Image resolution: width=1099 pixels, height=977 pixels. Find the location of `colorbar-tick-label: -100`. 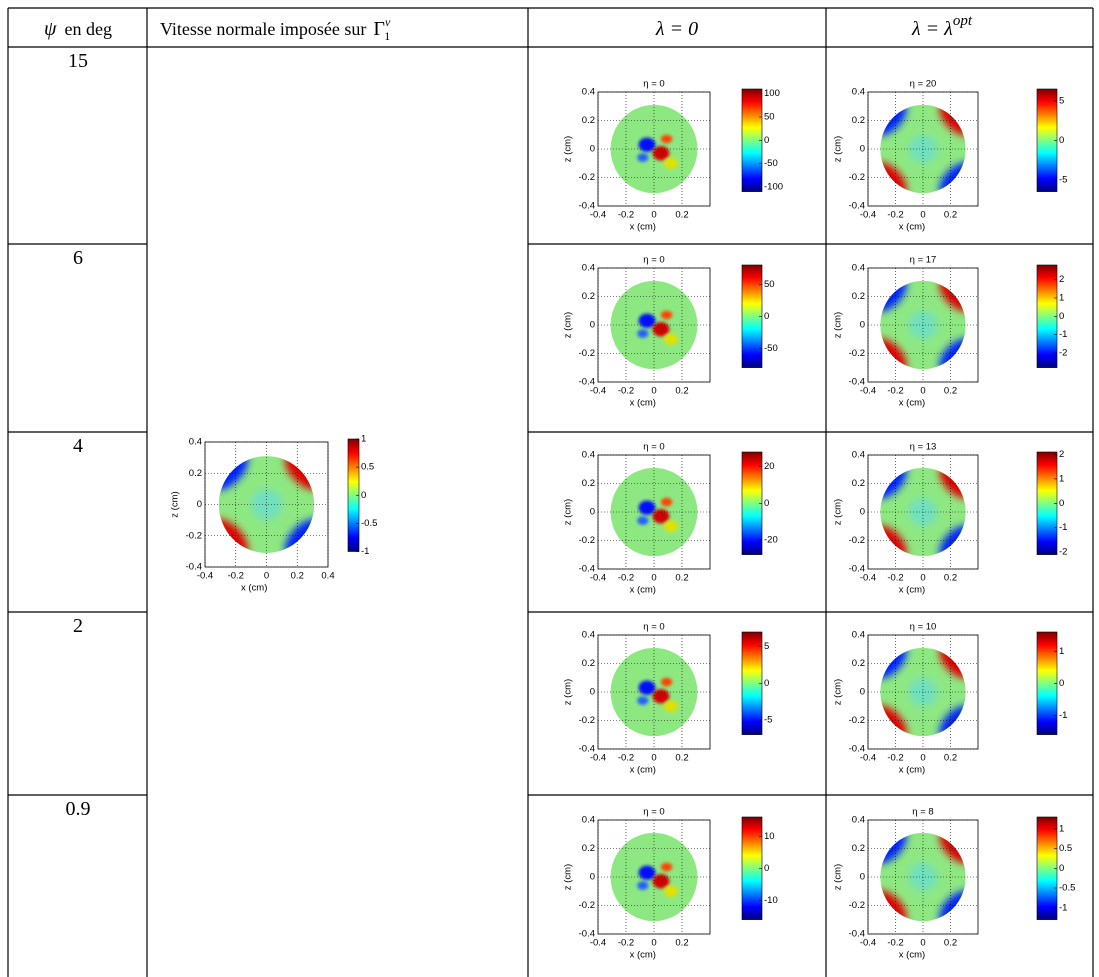

colorbar-tick-label: -100 is located at coordinates (773, 186).